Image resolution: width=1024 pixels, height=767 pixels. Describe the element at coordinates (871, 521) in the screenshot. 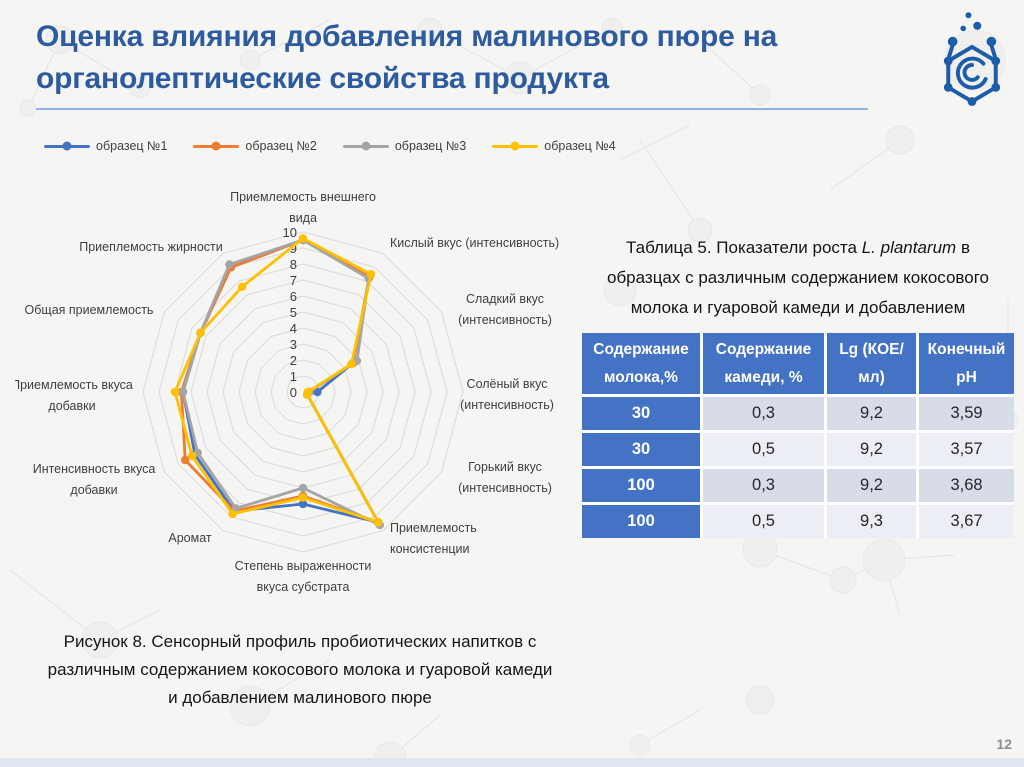

I see `table-data-cell: 9,3` at that location.